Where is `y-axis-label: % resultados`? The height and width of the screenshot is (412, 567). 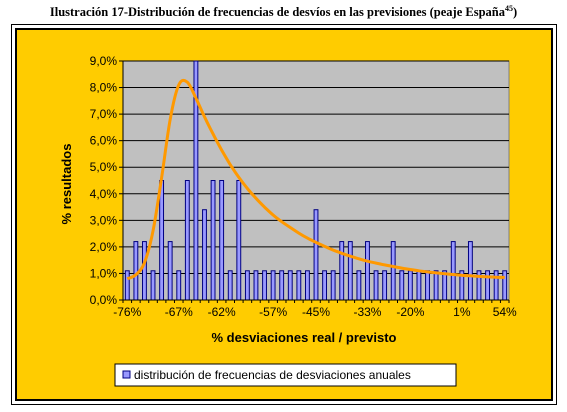
y-axis-label: % resultados is located at coordinates (66, 184).